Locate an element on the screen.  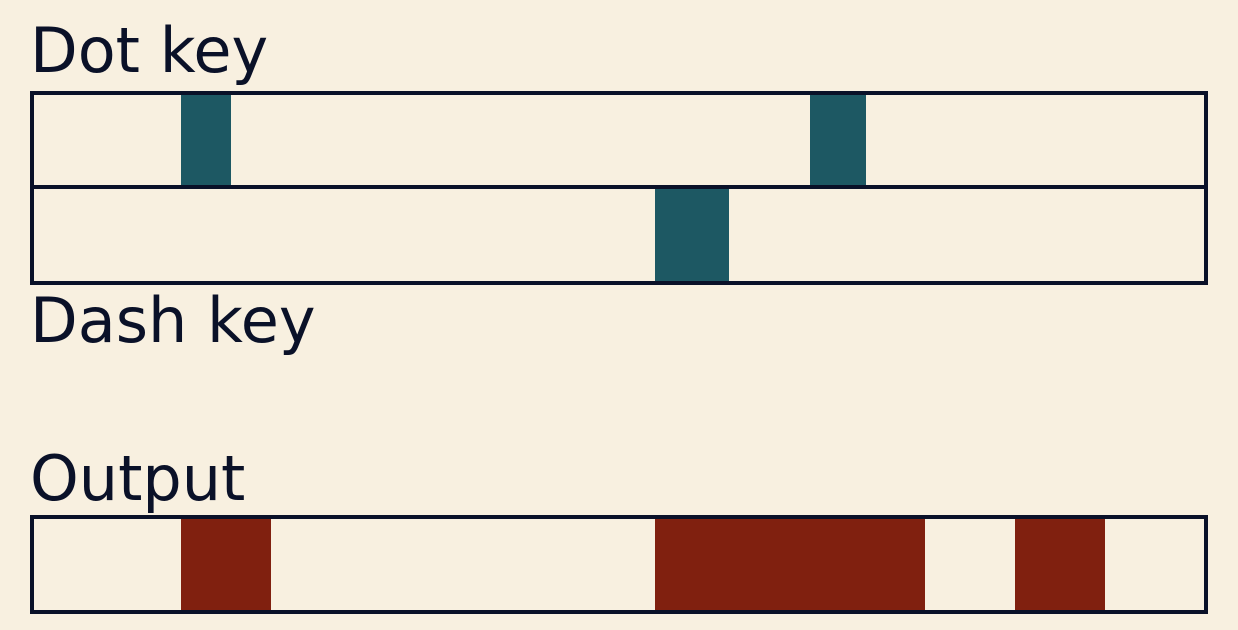
output-track is located at coordinates (619, 564).